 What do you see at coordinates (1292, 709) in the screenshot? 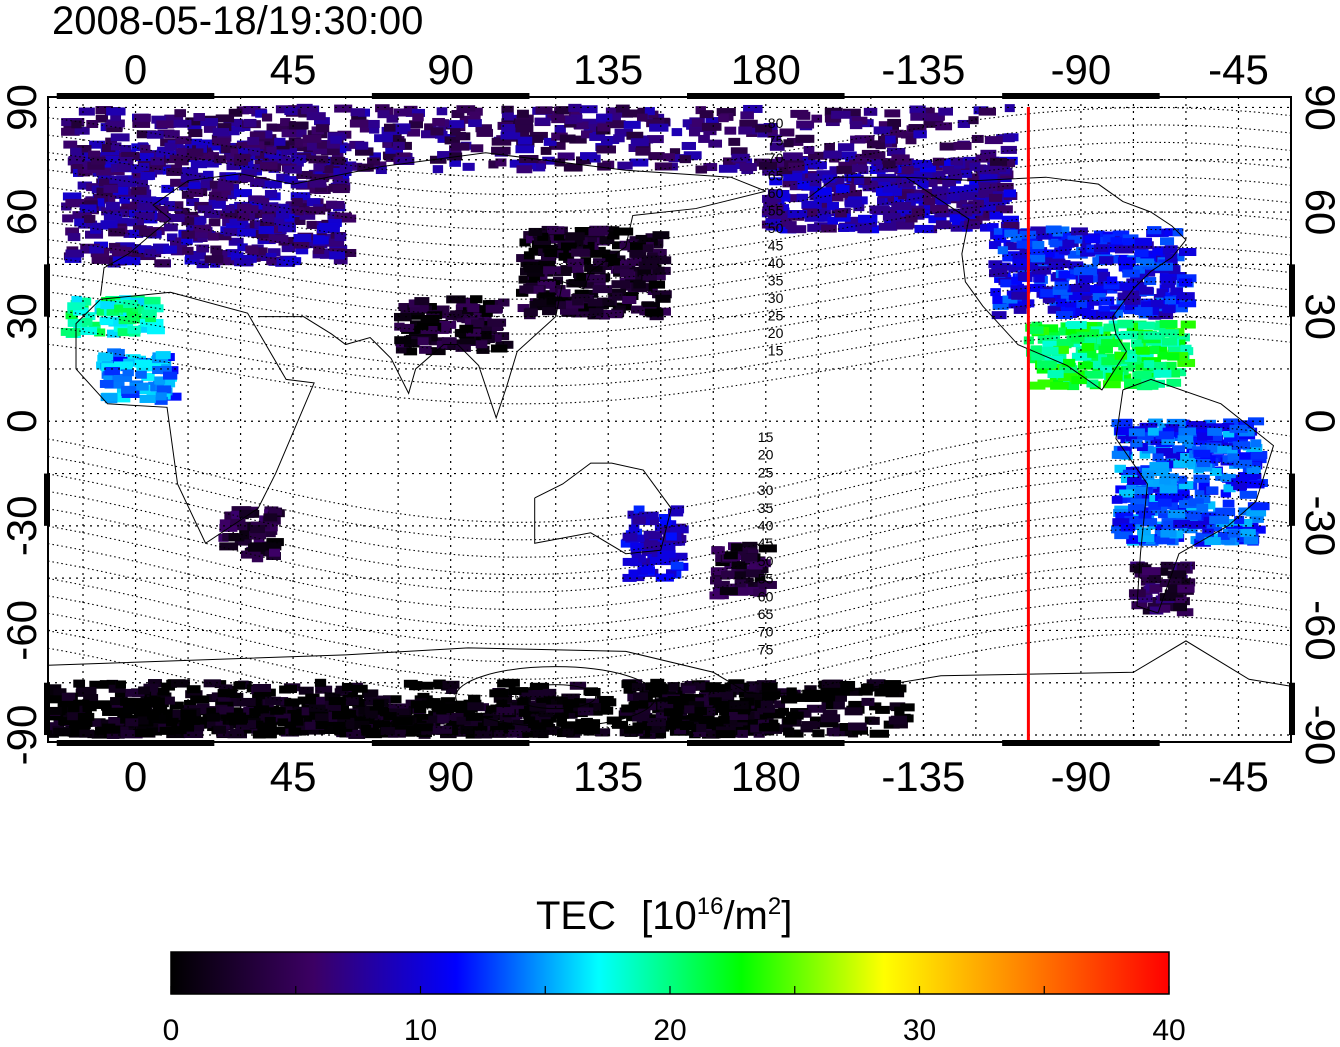
I see `right-tick-bar` at bounding box center [1292, 709].